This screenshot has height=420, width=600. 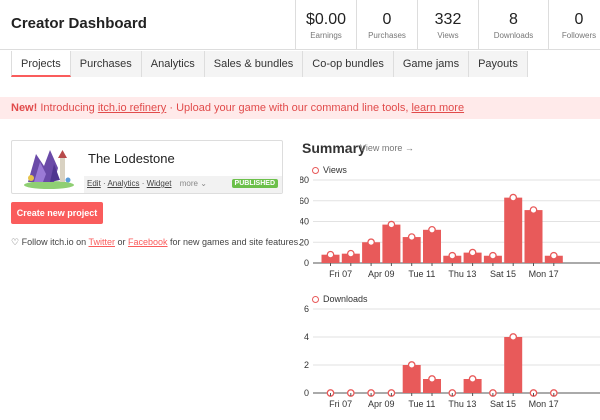 I want to click on stat-followers: 0 Followers, so click(x=574, y=25).